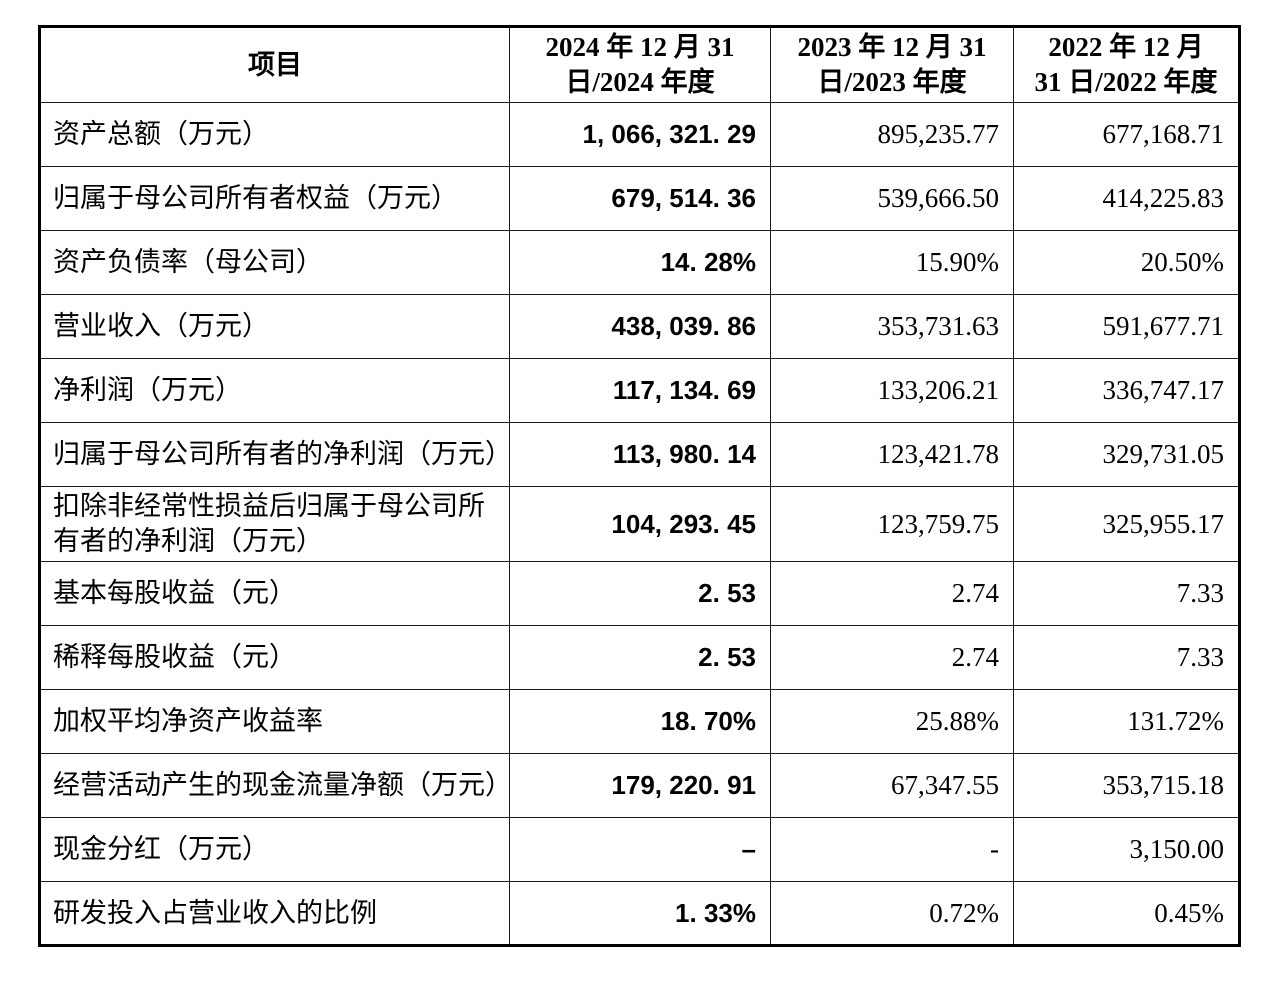 The height and width of the screenshot is (996, 1276). I want to click on value-2022: 20.50%, so click(1126, 262).